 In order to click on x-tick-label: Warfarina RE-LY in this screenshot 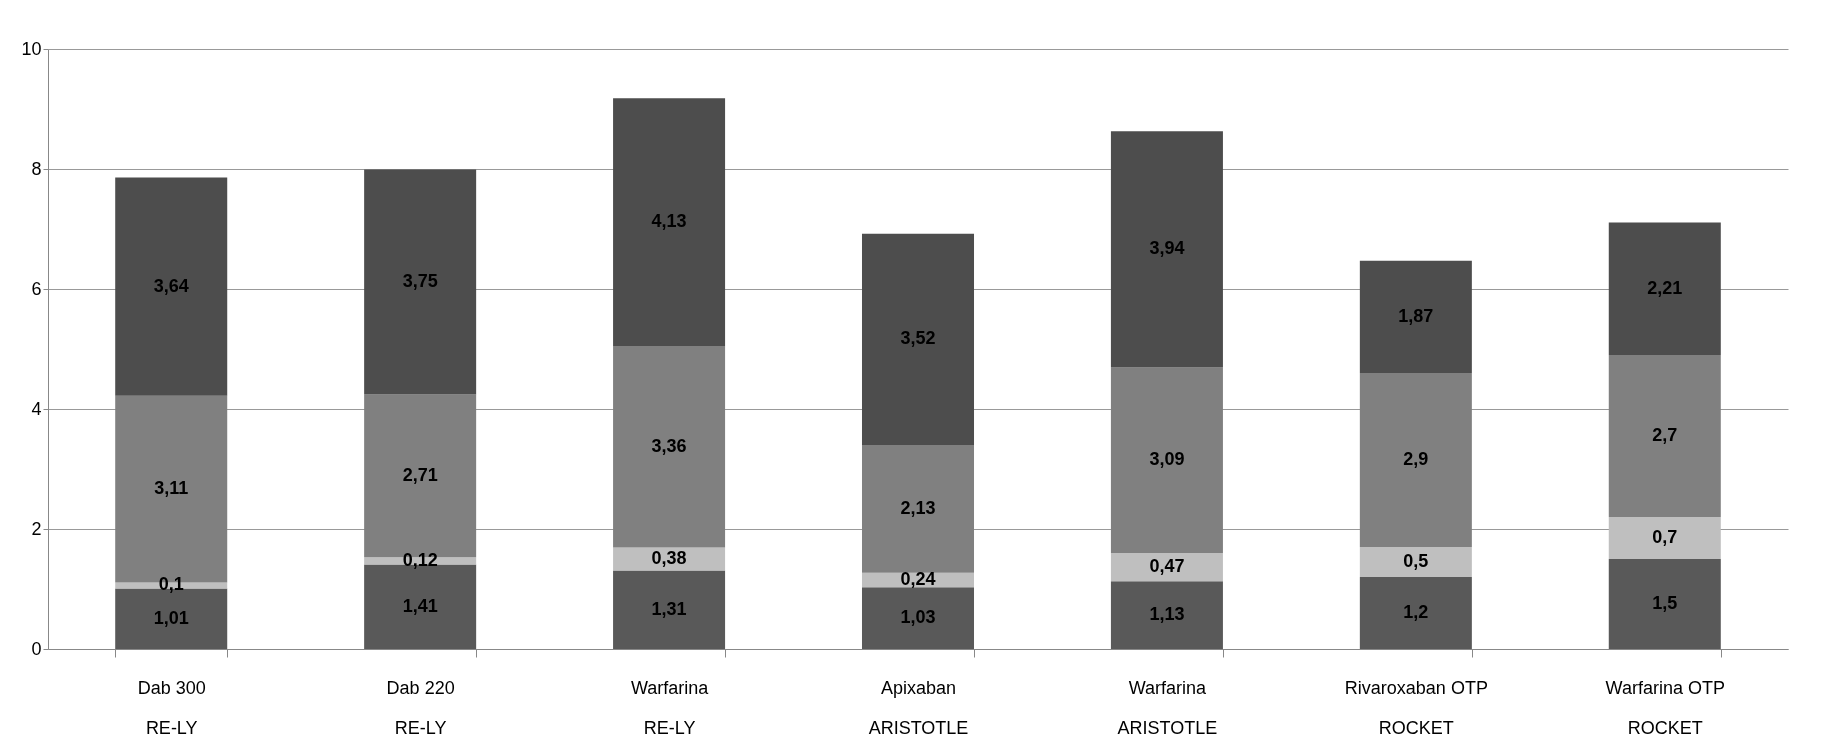, I will do `click(670, 707)`.